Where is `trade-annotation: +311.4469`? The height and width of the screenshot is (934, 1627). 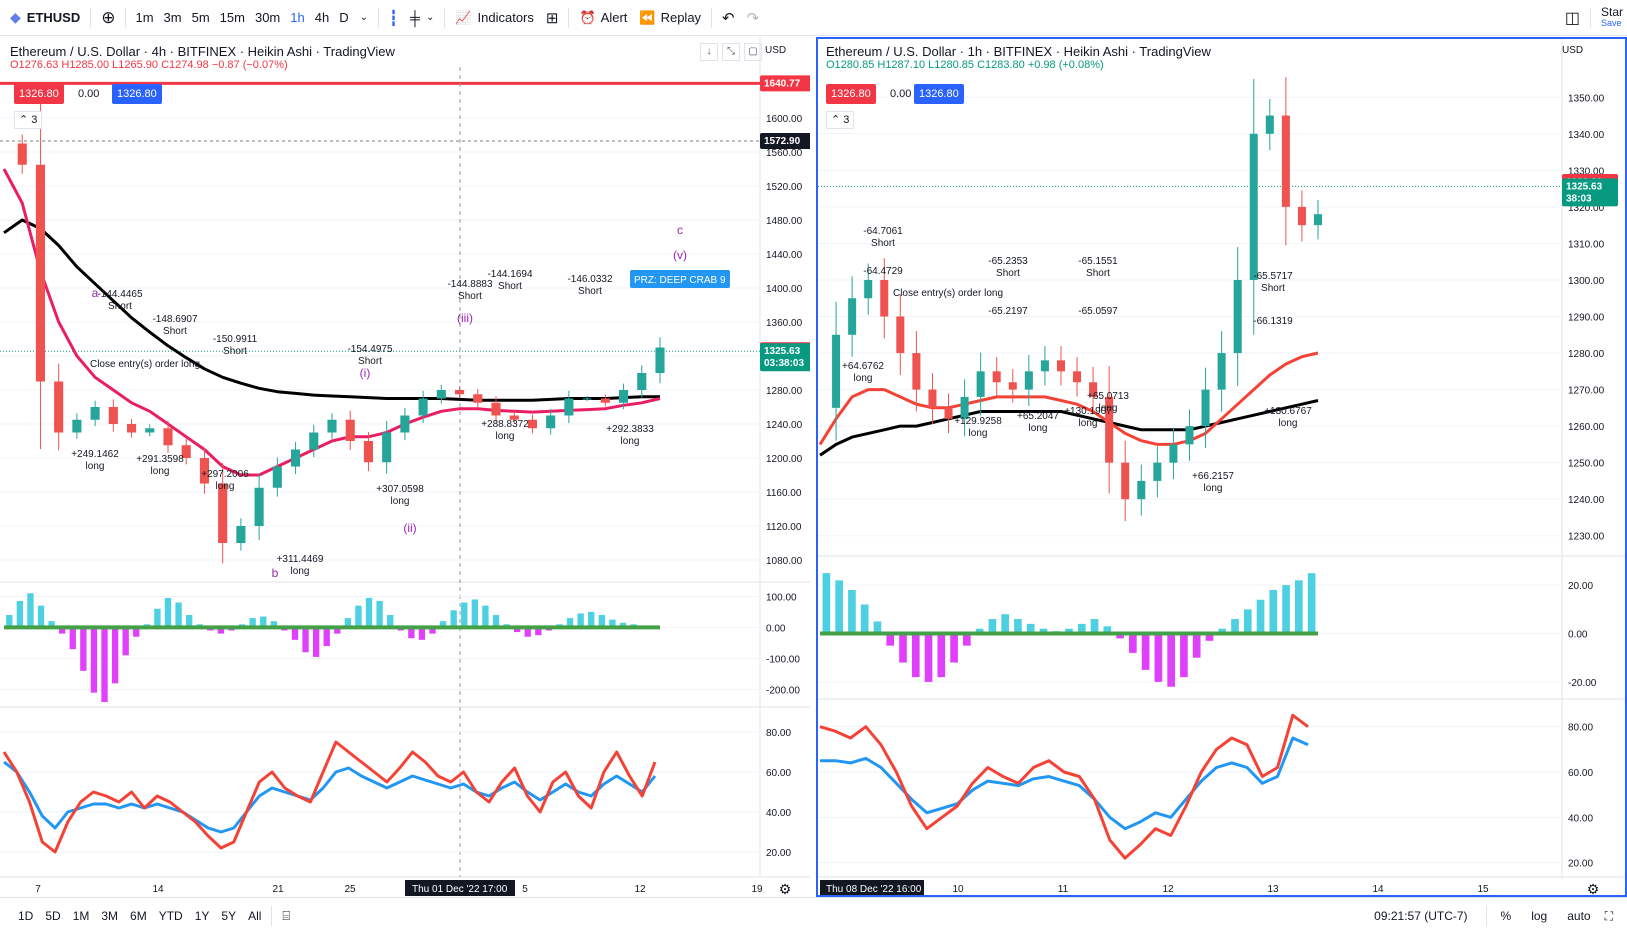 trade-annotation: +311.4469 is located at coordinates (300, 559).